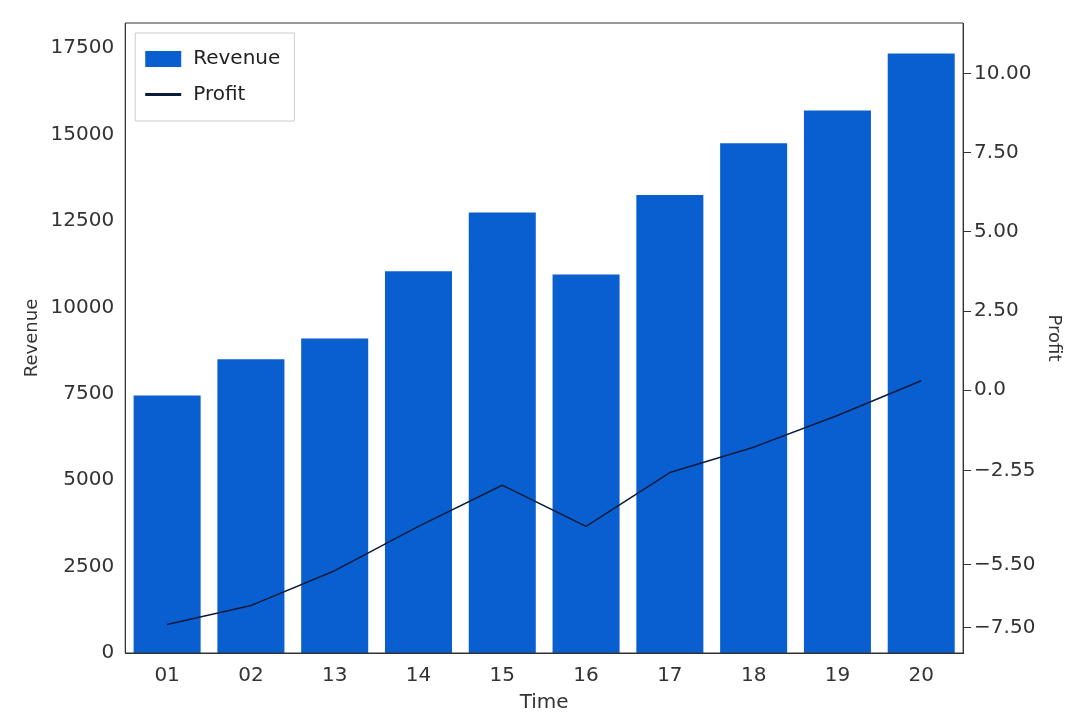 The height and width of the screenshot is (727, 1076). What do you see at coordinates (251, 674) in the screenshot?
I see `x-tick-label: 02` at bounding box center [251, 674].